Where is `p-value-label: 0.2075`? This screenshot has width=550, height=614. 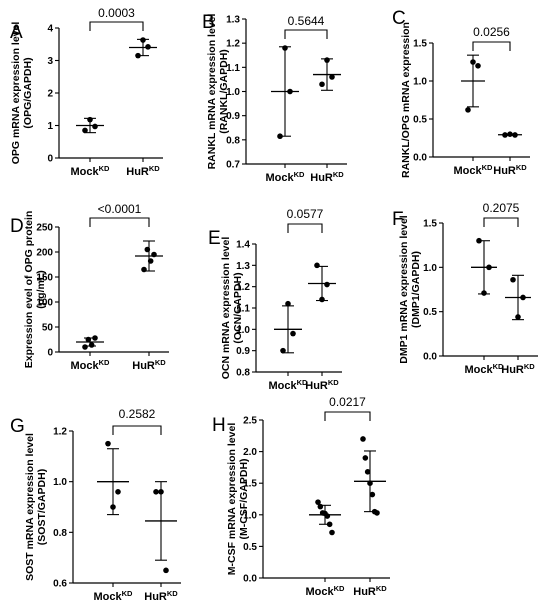
p-value-label: 0.2075 is located at coordinates (501, 208).